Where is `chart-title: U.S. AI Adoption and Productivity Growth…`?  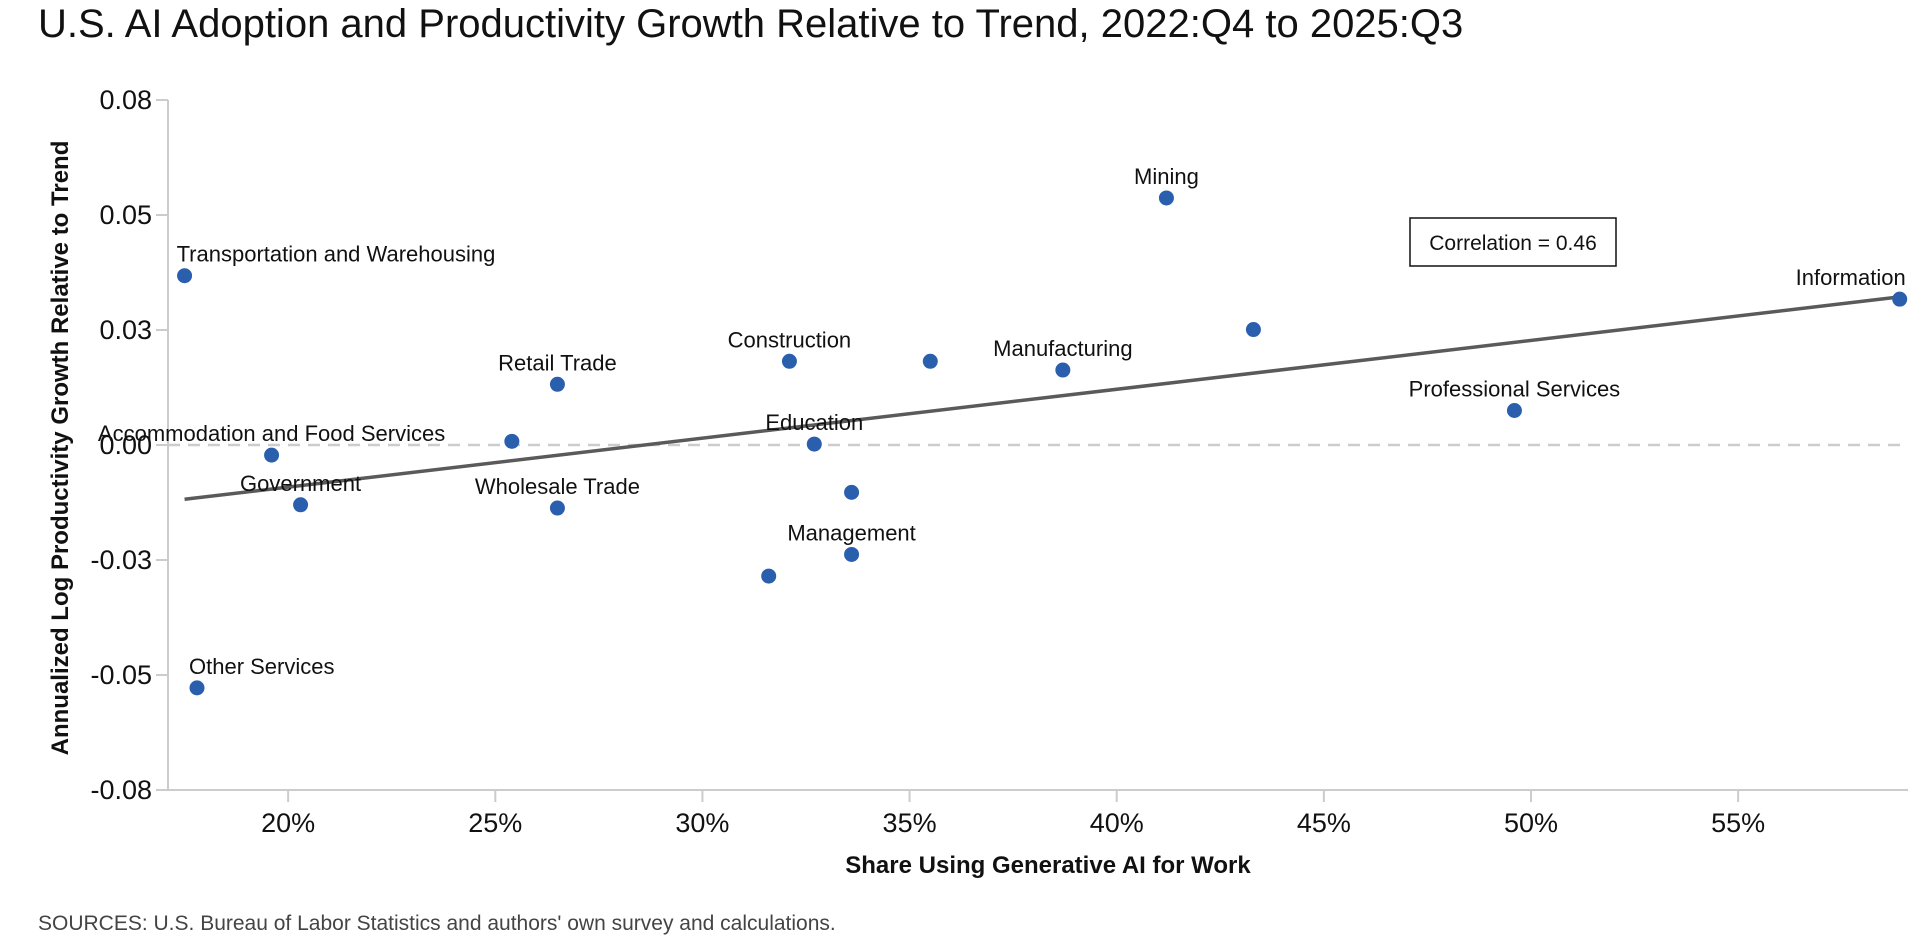 chart-title: U.S. AI Adoption and Productivity Growth… is located at coordinates (751, 24).